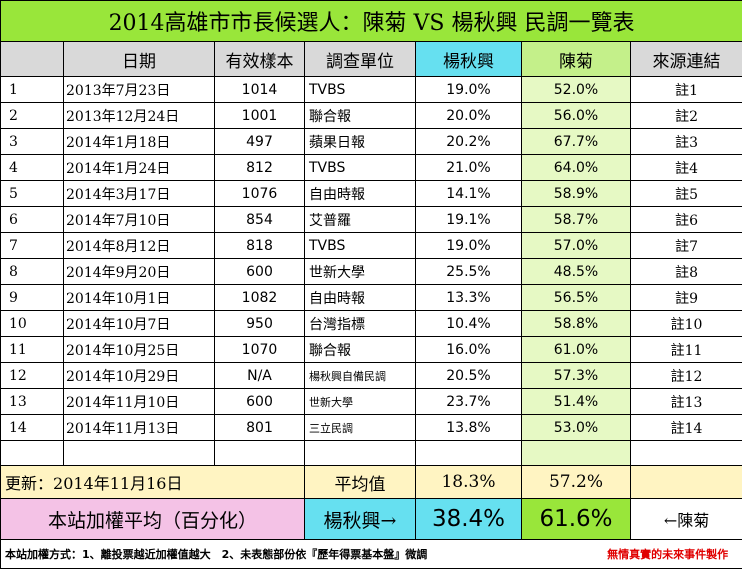  What do you see at coordinates (685, 323) in the screenshot?
I see `row-source-link: 註10` at bounding box center [685, 323].